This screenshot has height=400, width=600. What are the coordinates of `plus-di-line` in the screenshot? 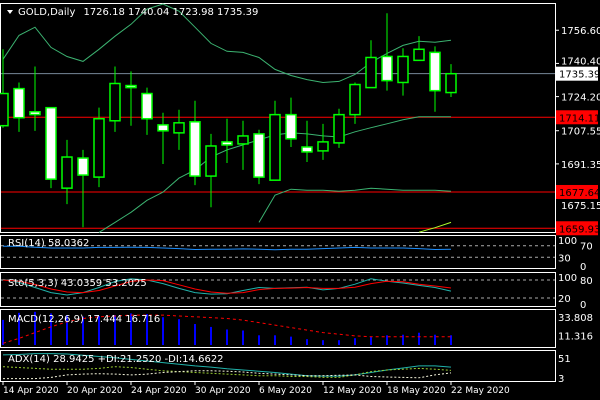 It's located at (227, 372).